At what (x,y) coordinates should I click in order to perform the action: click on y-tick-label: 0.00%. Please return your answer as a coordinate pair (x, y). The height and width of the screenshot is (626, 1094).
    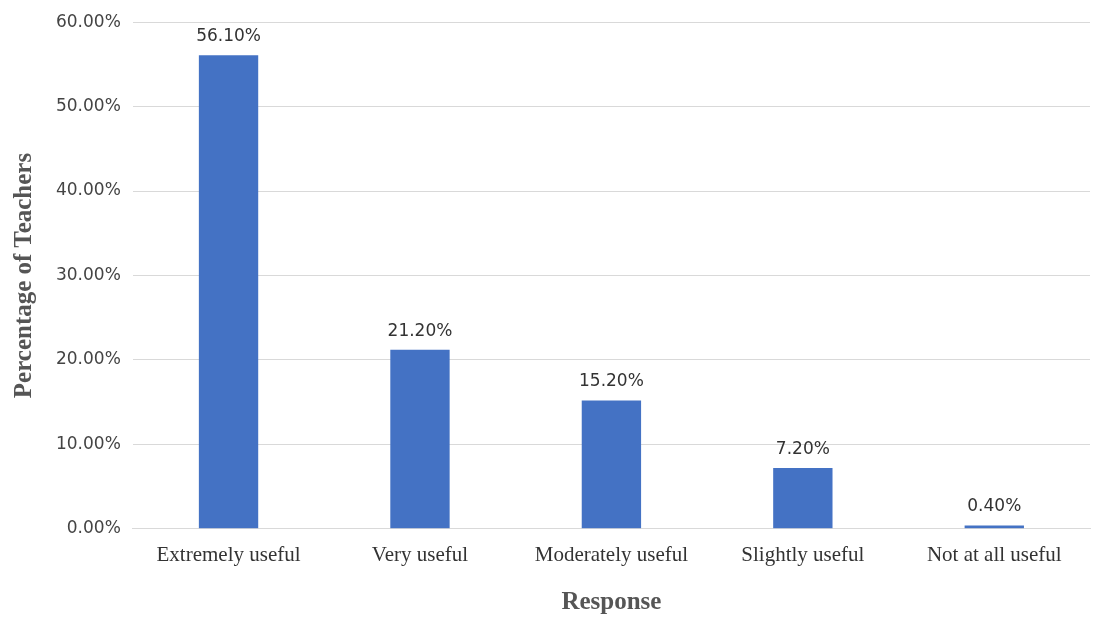
    Looking at the image, I should click on (93, 527).